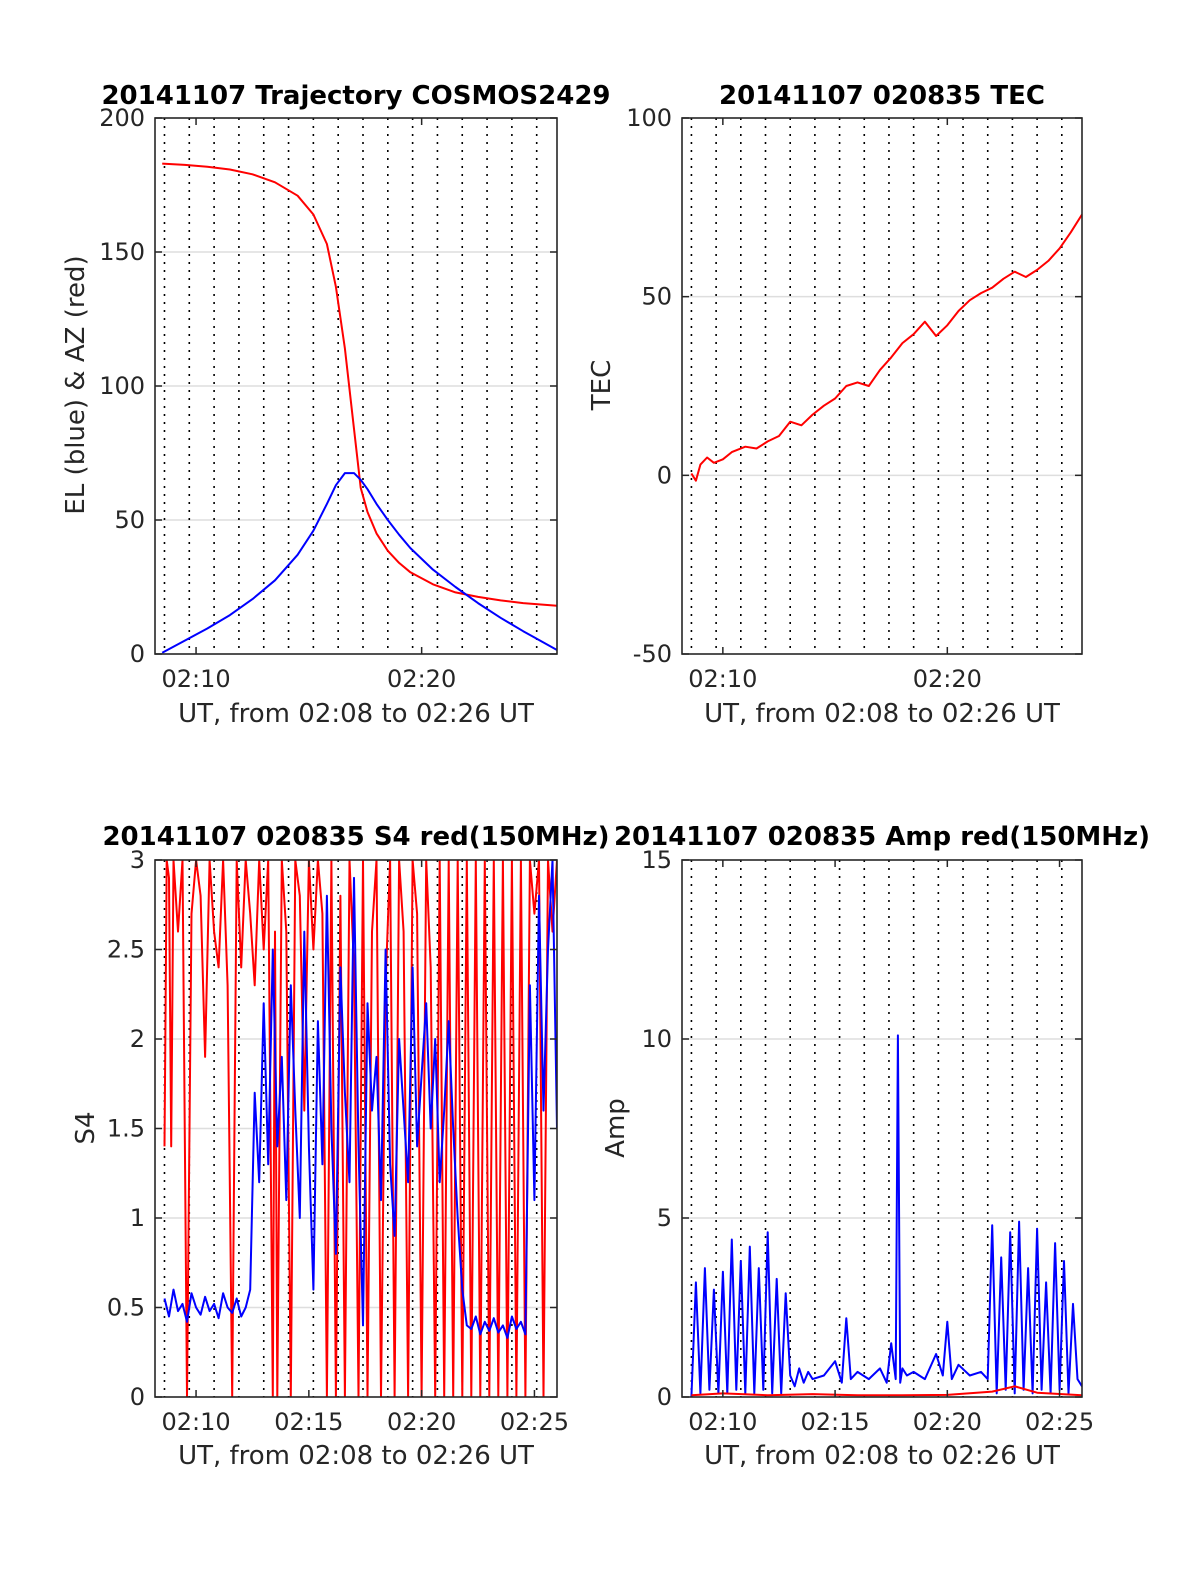  Describe the element at coordinates (652, 654) in the screenshot. I see `y-tick-label: -50` at that location.